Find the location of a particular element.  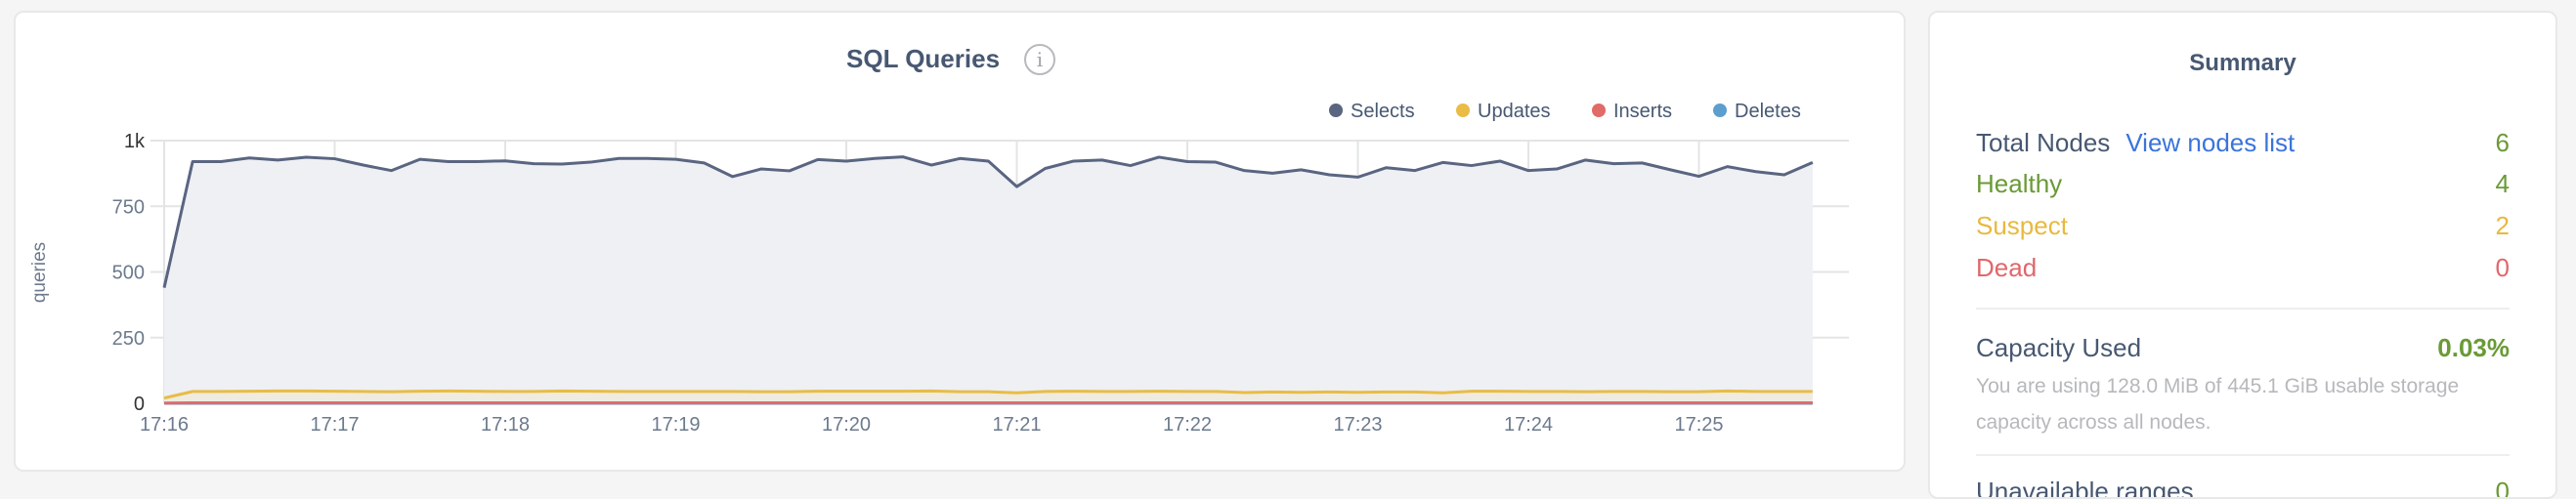

legend-dot-deletes is located at coordinates (1720, 110).